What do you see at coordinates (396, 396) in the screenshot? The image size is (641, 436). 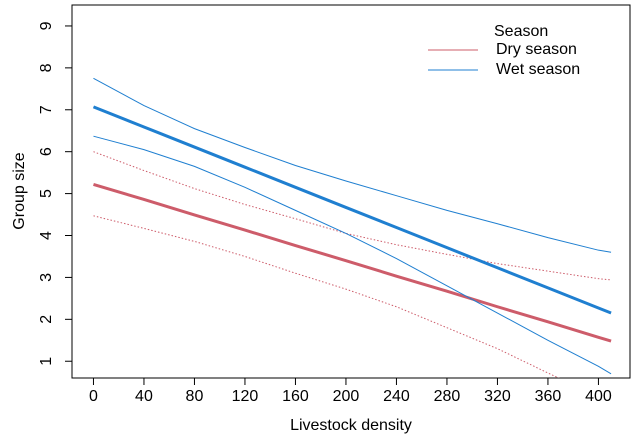 I see `x-tick-label: 240` at bounding box center [396, 396].